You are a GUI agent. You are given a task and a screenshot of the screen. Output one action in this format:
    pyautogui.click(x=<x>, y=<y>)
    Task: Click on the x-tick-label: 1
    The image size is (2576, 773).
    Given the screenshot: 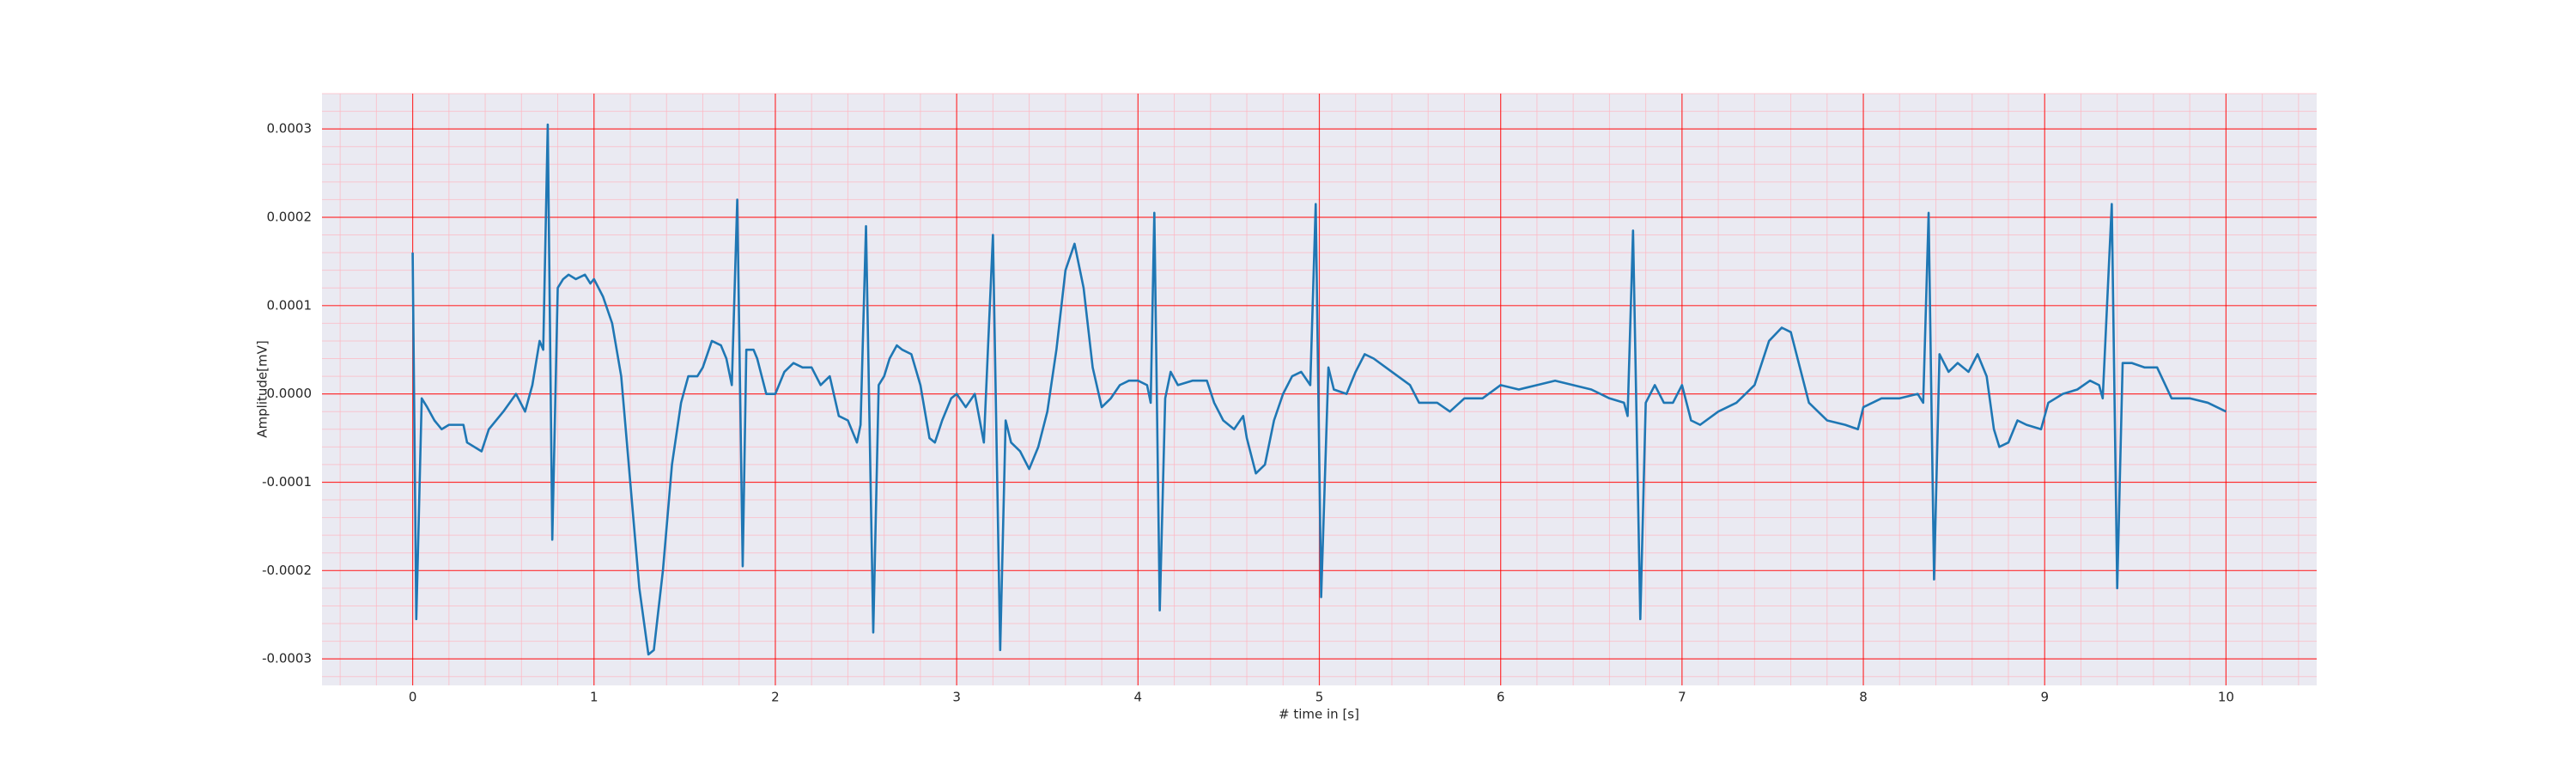 What is the action you would take?
    pyautogui.click(x=594, y=697)
    